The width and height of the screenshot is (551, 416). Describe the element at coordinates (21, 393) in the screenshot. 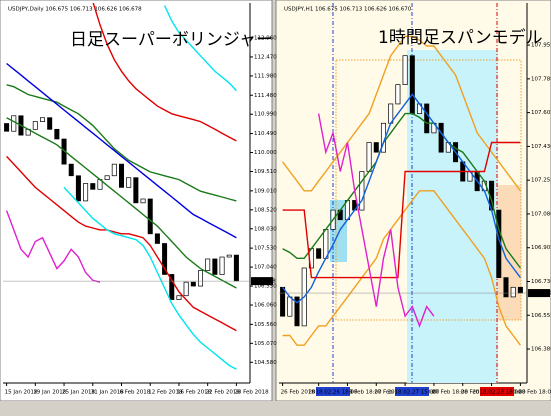

I see `x-tick-label: 15 Jan 2018` at that location.